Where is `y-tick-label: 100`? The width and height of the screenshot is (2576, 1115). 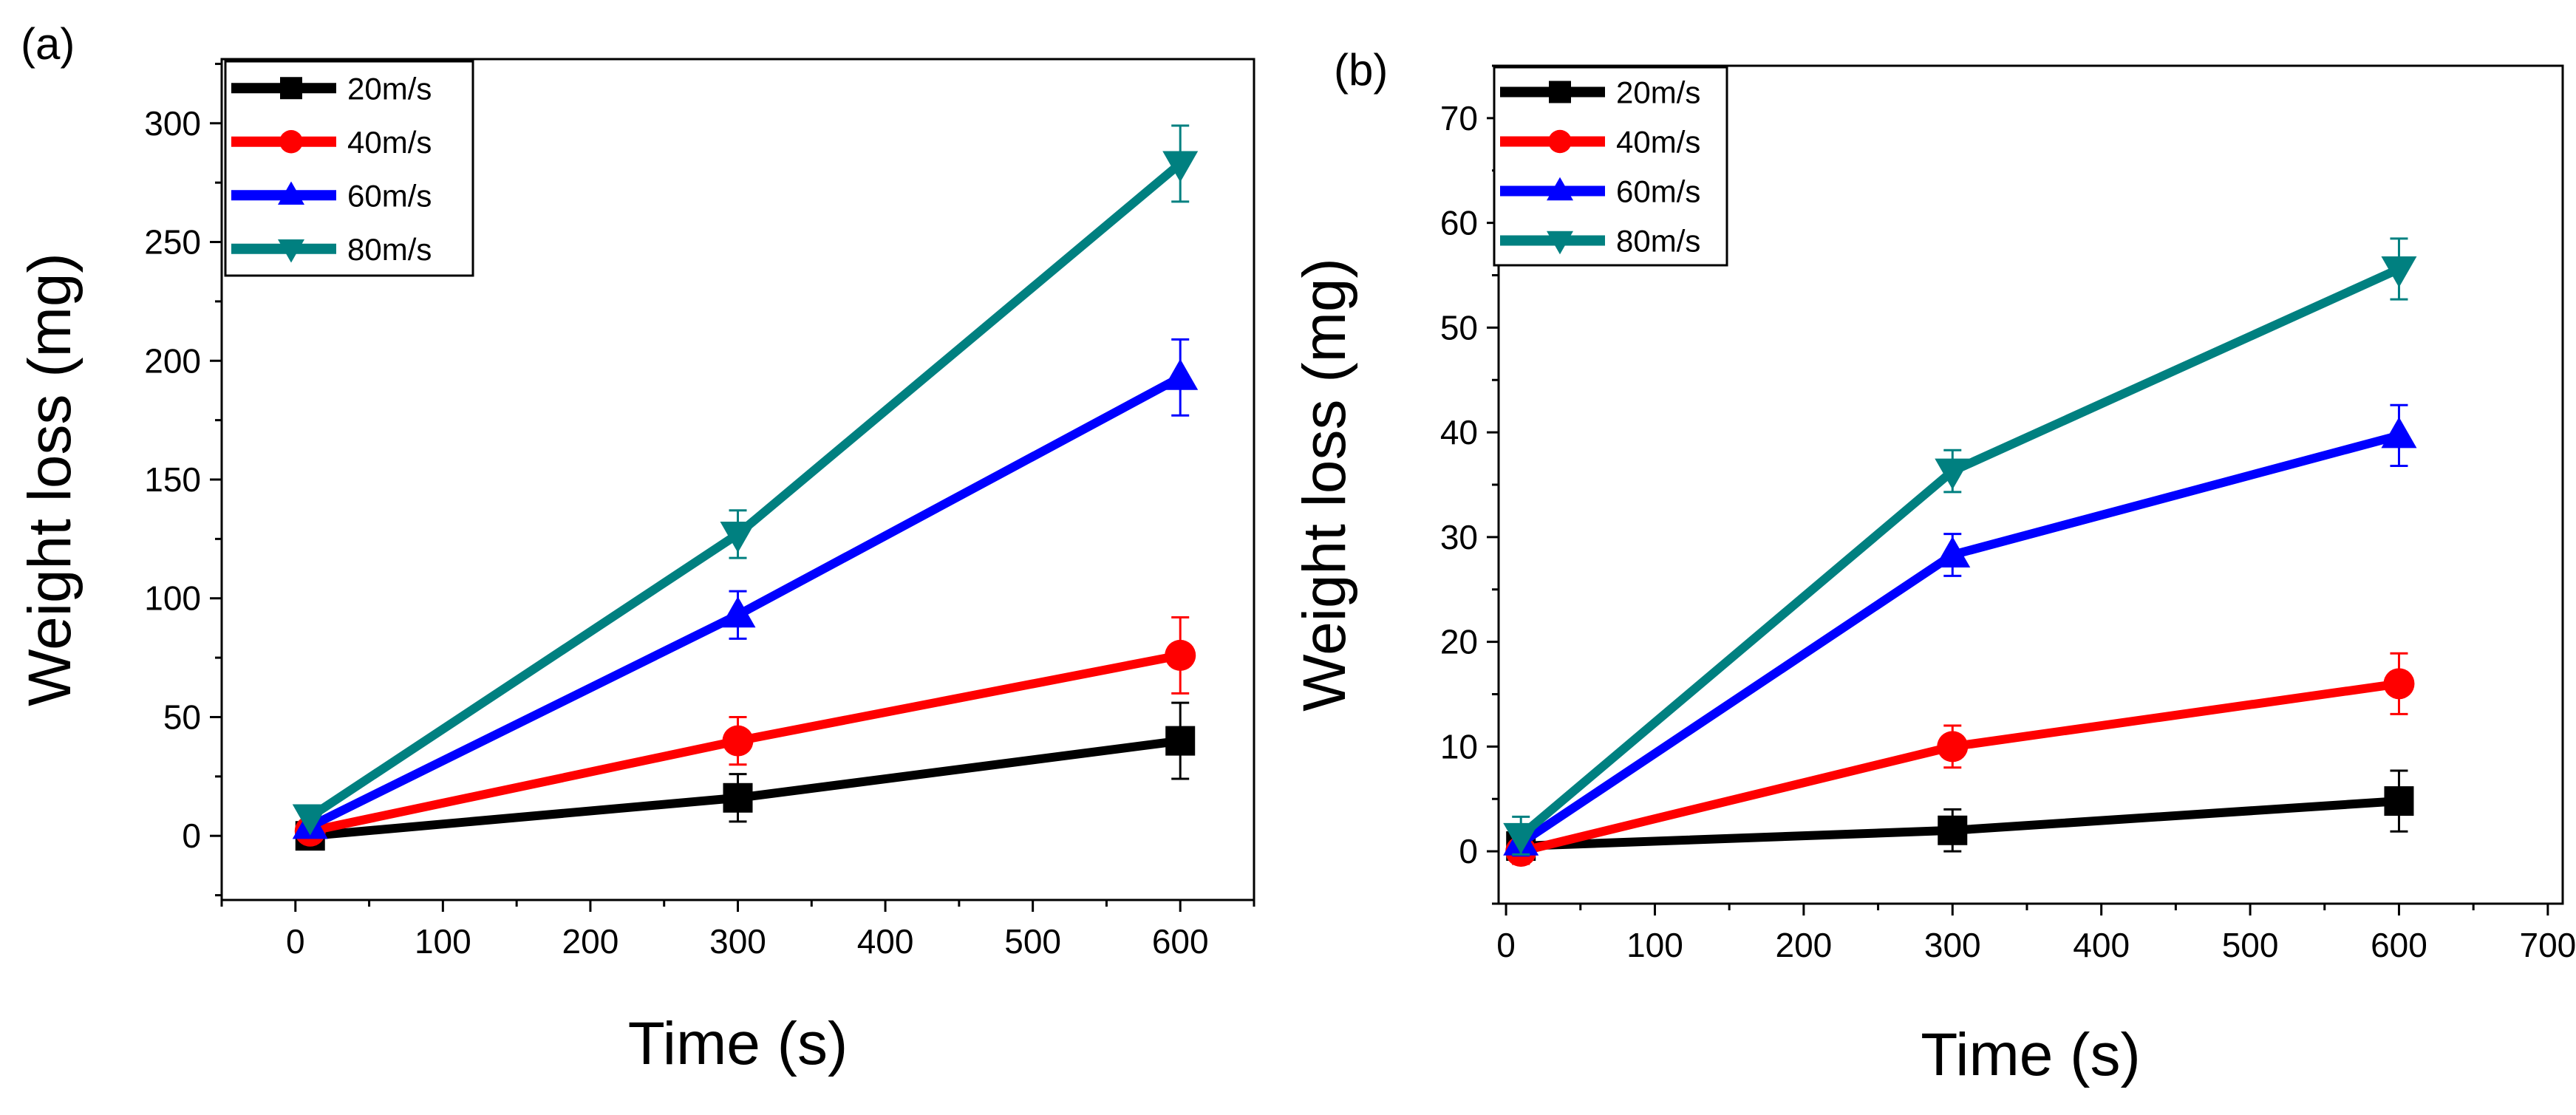 y-tick-label: 100 is located at coordinates (172, 598).